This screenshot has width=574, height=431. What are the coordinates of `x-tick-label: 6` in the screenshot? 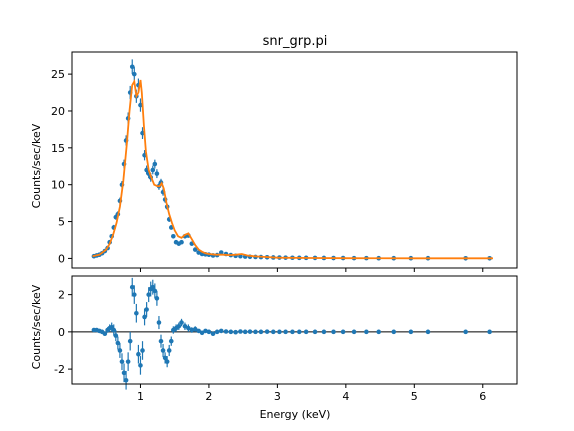 It's located at (482, 396).